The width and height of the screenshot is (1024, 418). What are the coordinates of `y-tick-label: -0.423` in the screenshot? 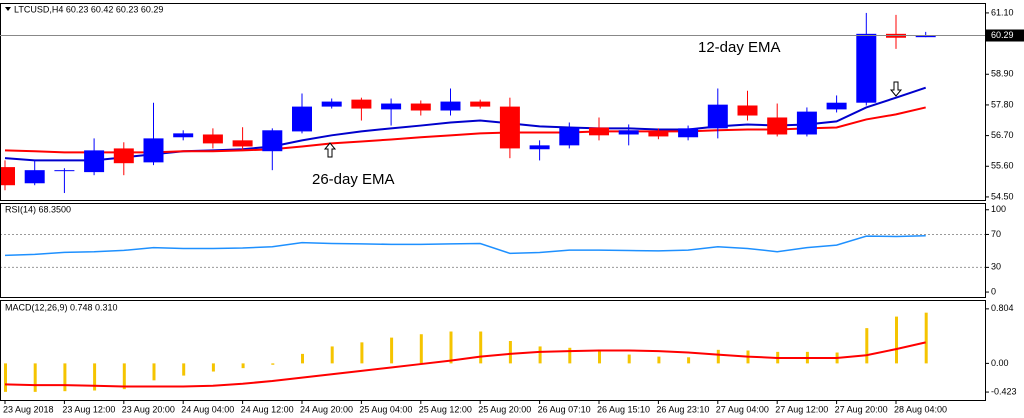 It's located at (1004, 391).